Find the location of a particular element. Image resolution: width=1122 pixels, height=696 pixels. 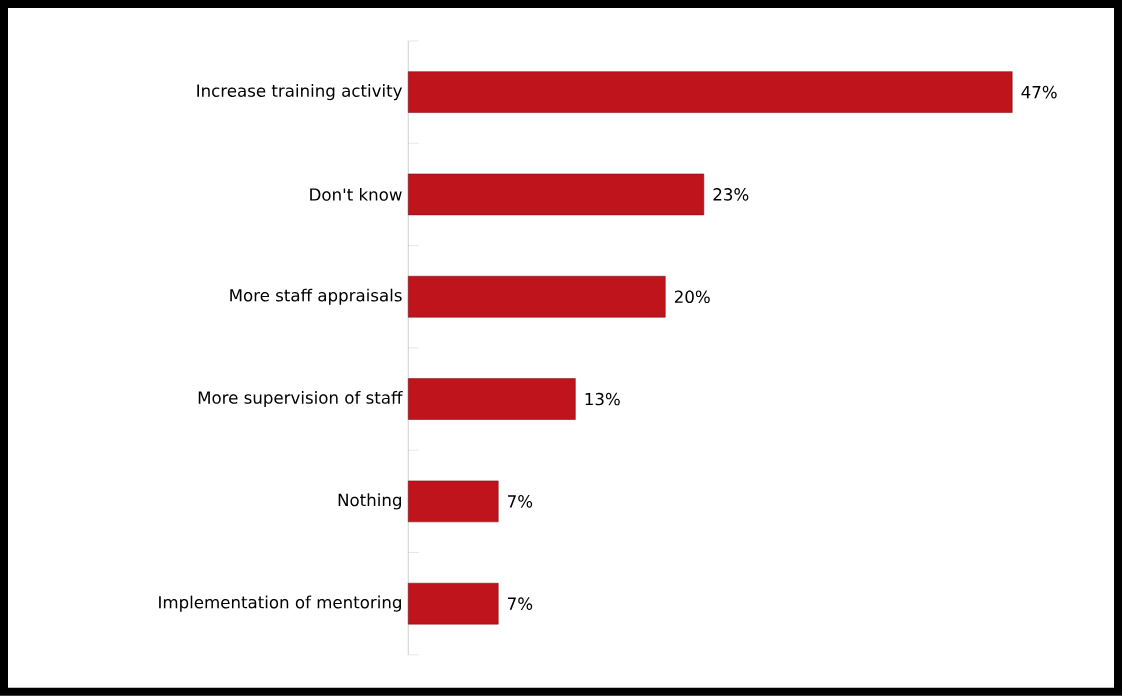

y-tick-label: More supervision of staff is located at coordinates (300, 399).